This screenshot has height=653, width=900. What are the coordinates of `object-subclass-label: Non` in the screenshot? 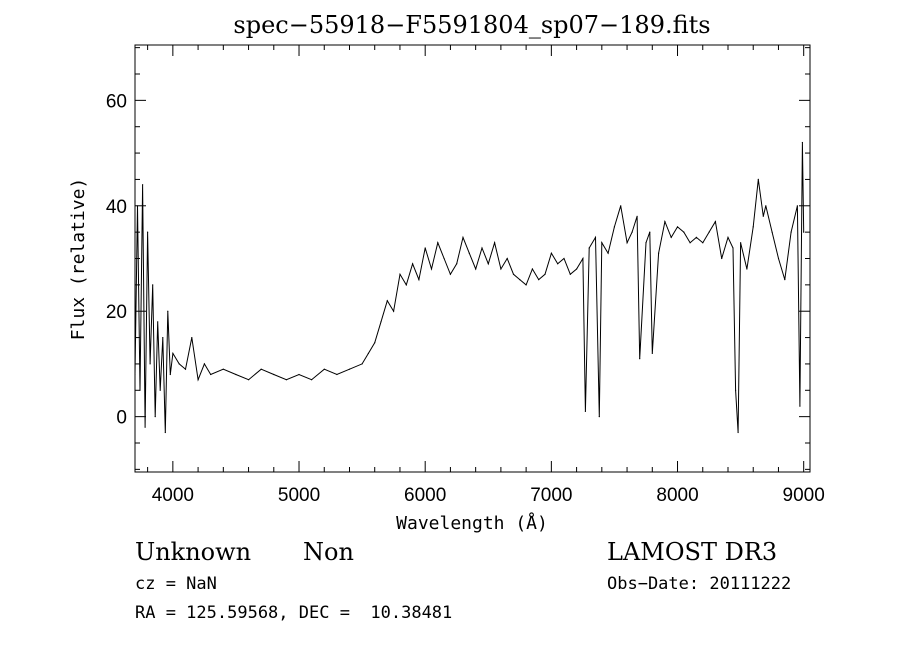 It's located at (328, 552).